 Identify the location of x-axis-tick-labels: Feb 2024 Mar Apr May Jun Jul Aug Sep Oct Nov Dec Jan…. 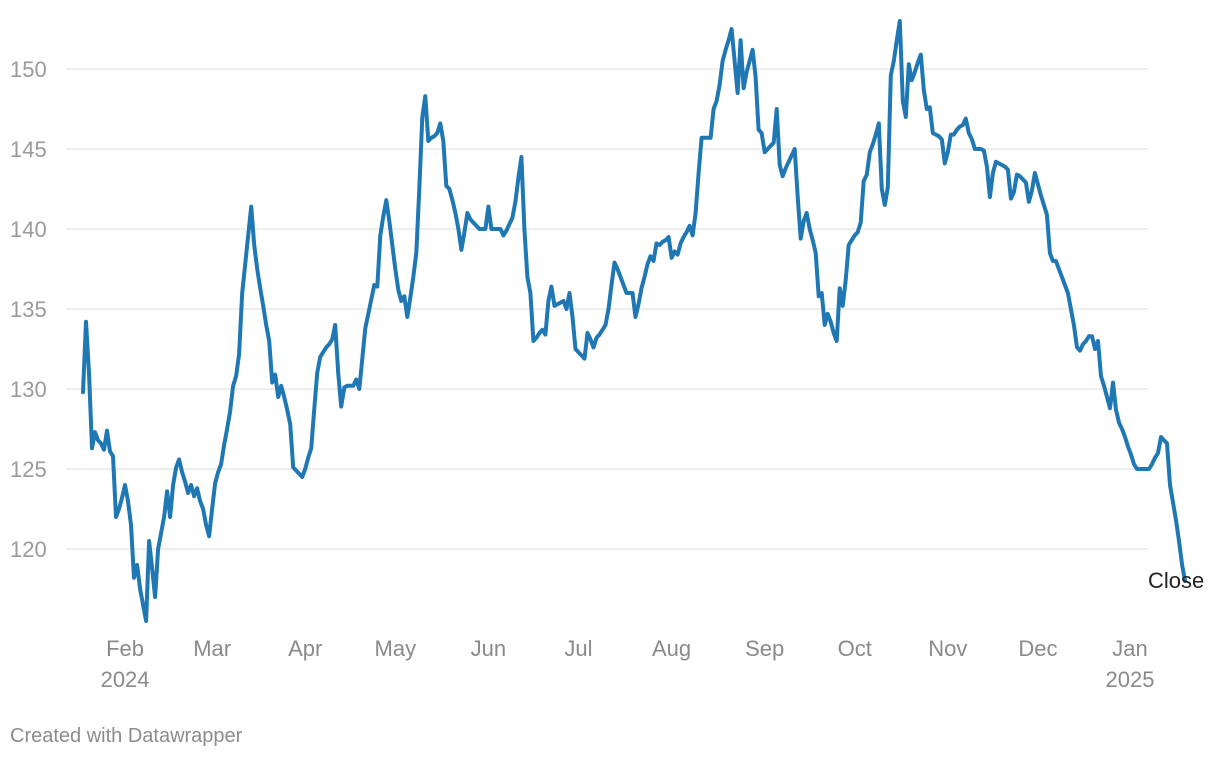
(628, 664).